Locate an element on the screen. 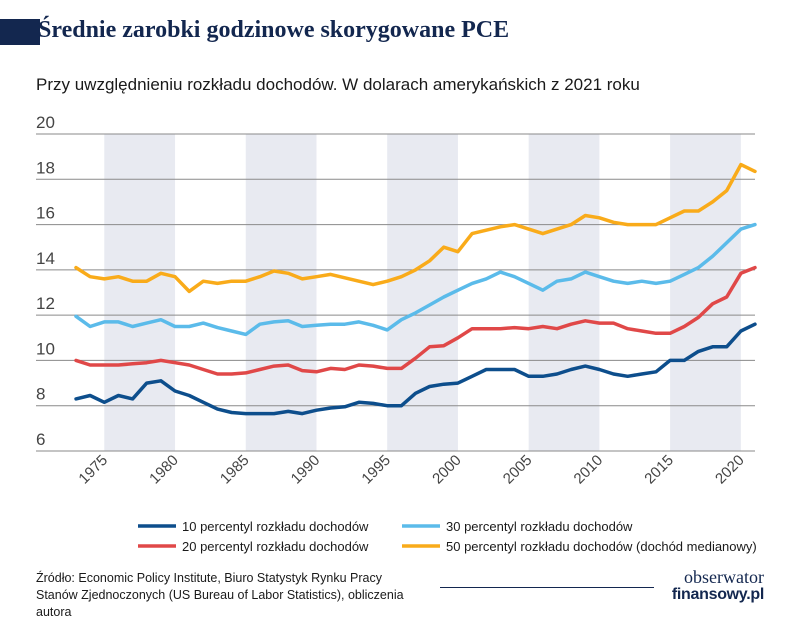  x-tick-label-2020: 2020 is located at coordinates (730, 470).